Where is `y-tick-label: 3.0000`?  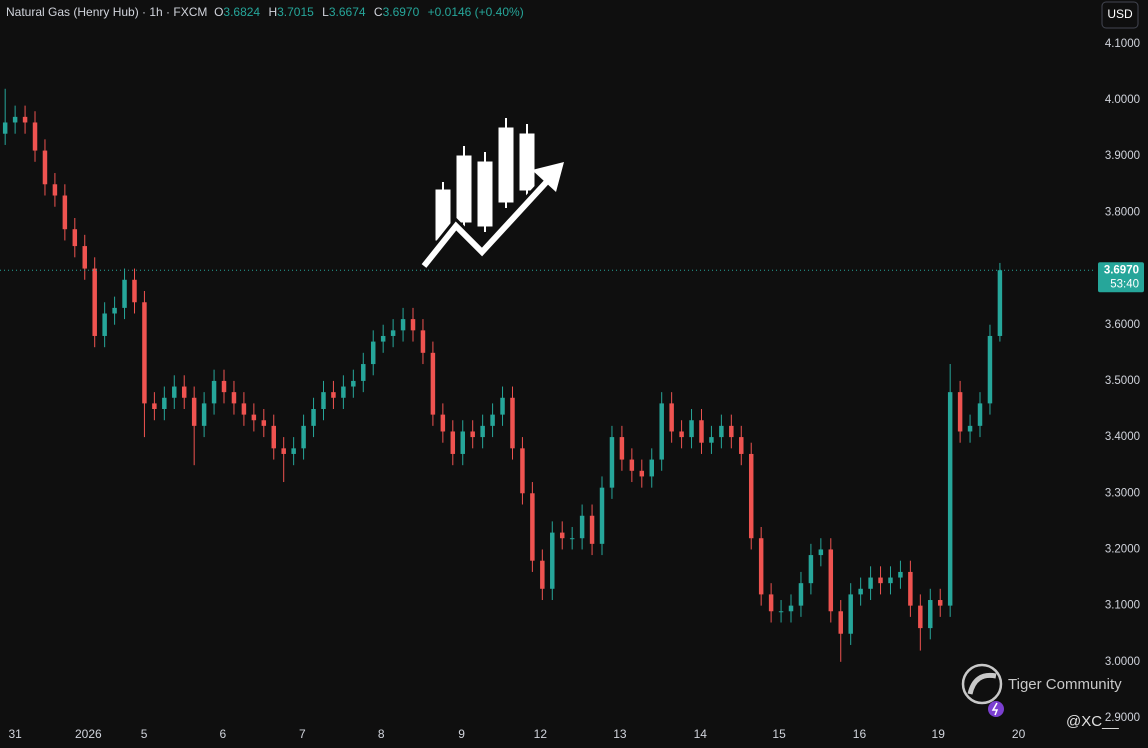 y-tick-label: 3.0000 is located at coordinates (1122, 662).